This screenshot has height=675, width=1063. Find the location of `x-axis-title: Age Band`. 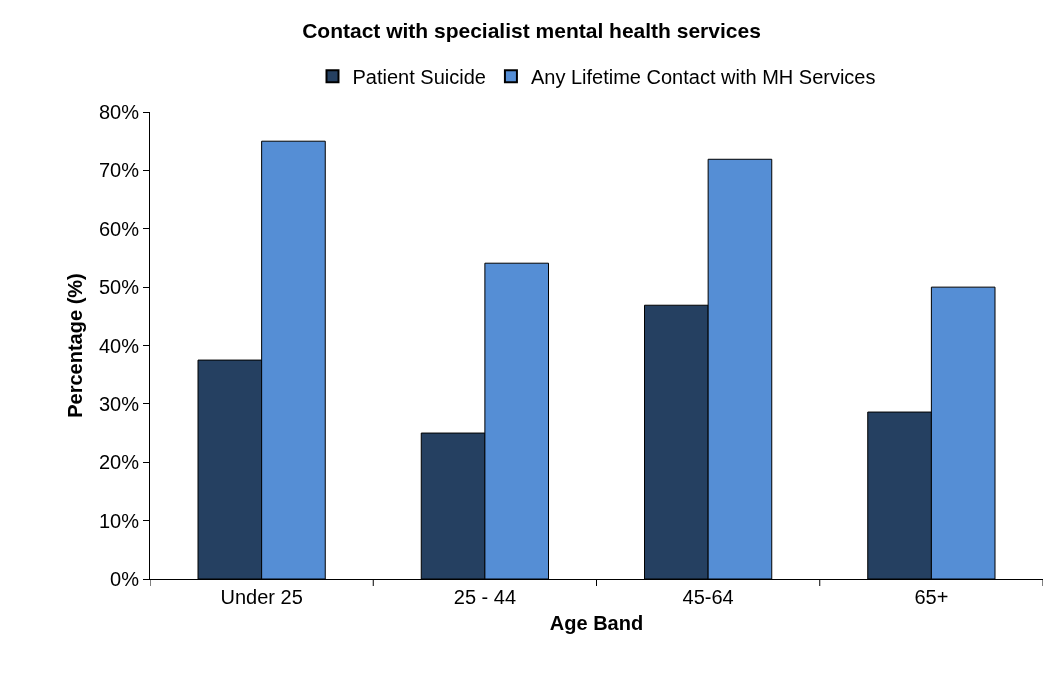

x-axis-title: Age Band is located at coordinates (596, 622).